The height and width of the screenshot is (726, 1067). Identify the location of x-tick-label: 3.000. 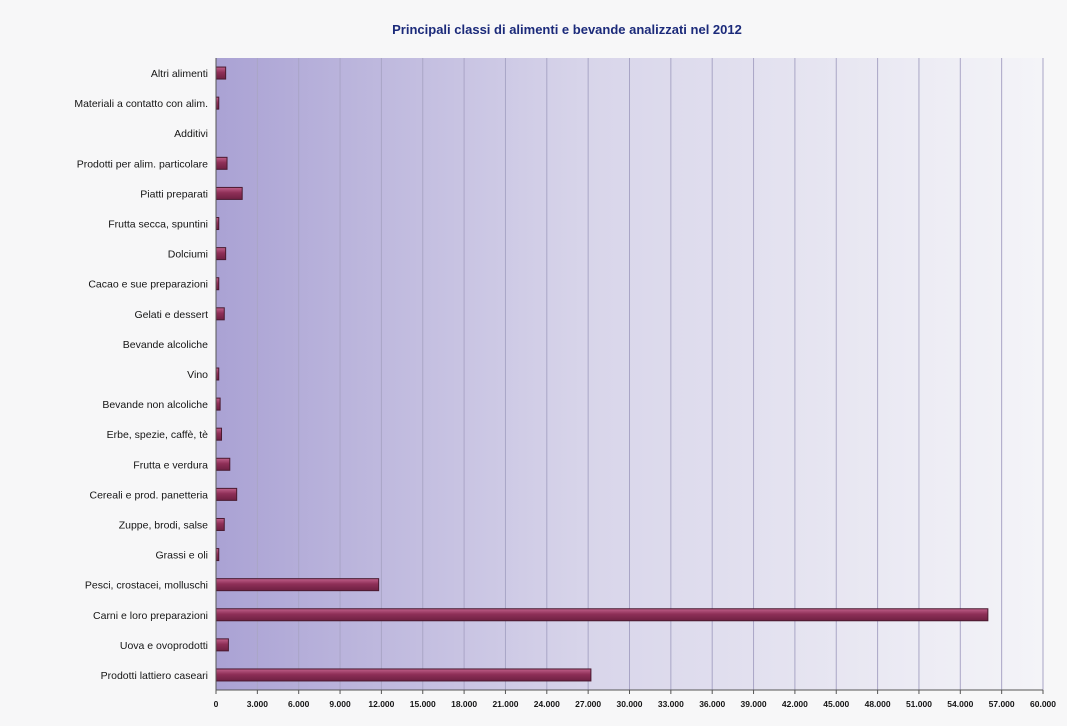
(258, 704).